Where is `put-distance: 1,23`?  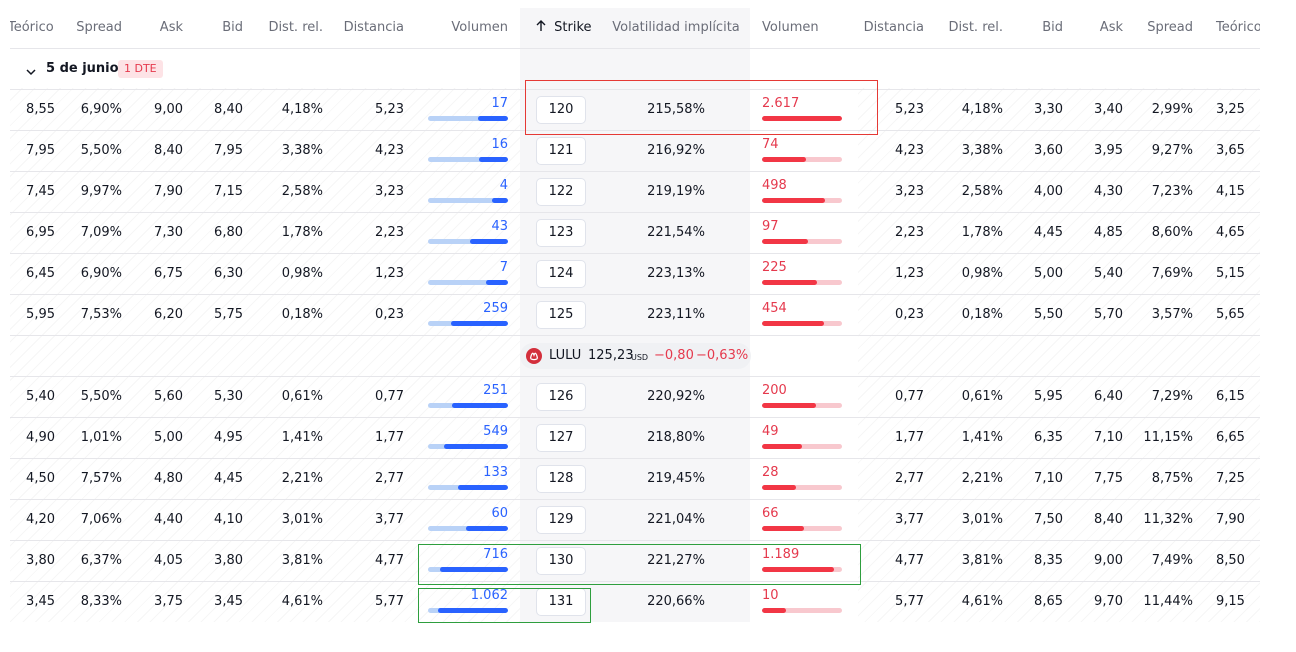 put-distance: 1,23 is located at coordinates (909, 273).